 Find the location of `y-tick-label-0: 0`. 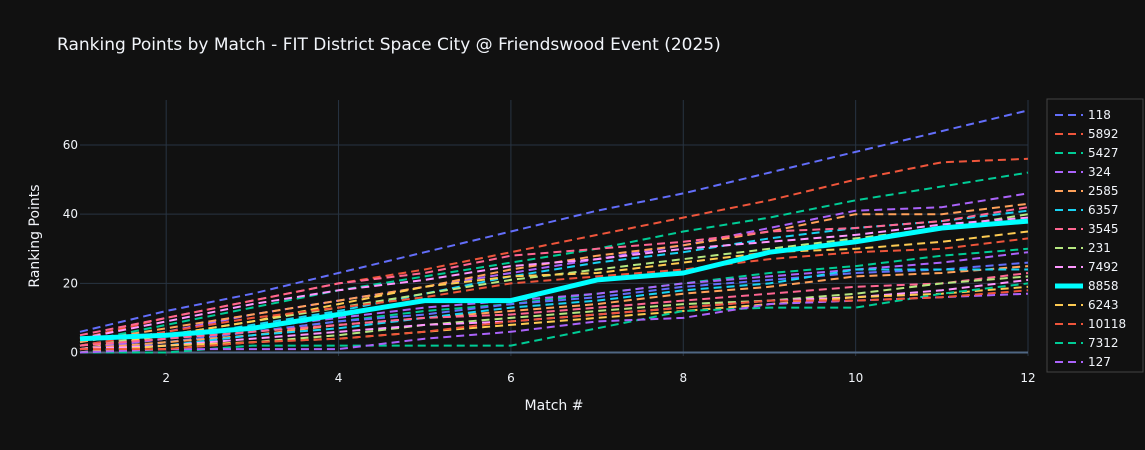

y-tick-label-0: 0 is located at coordinates (74, 353).